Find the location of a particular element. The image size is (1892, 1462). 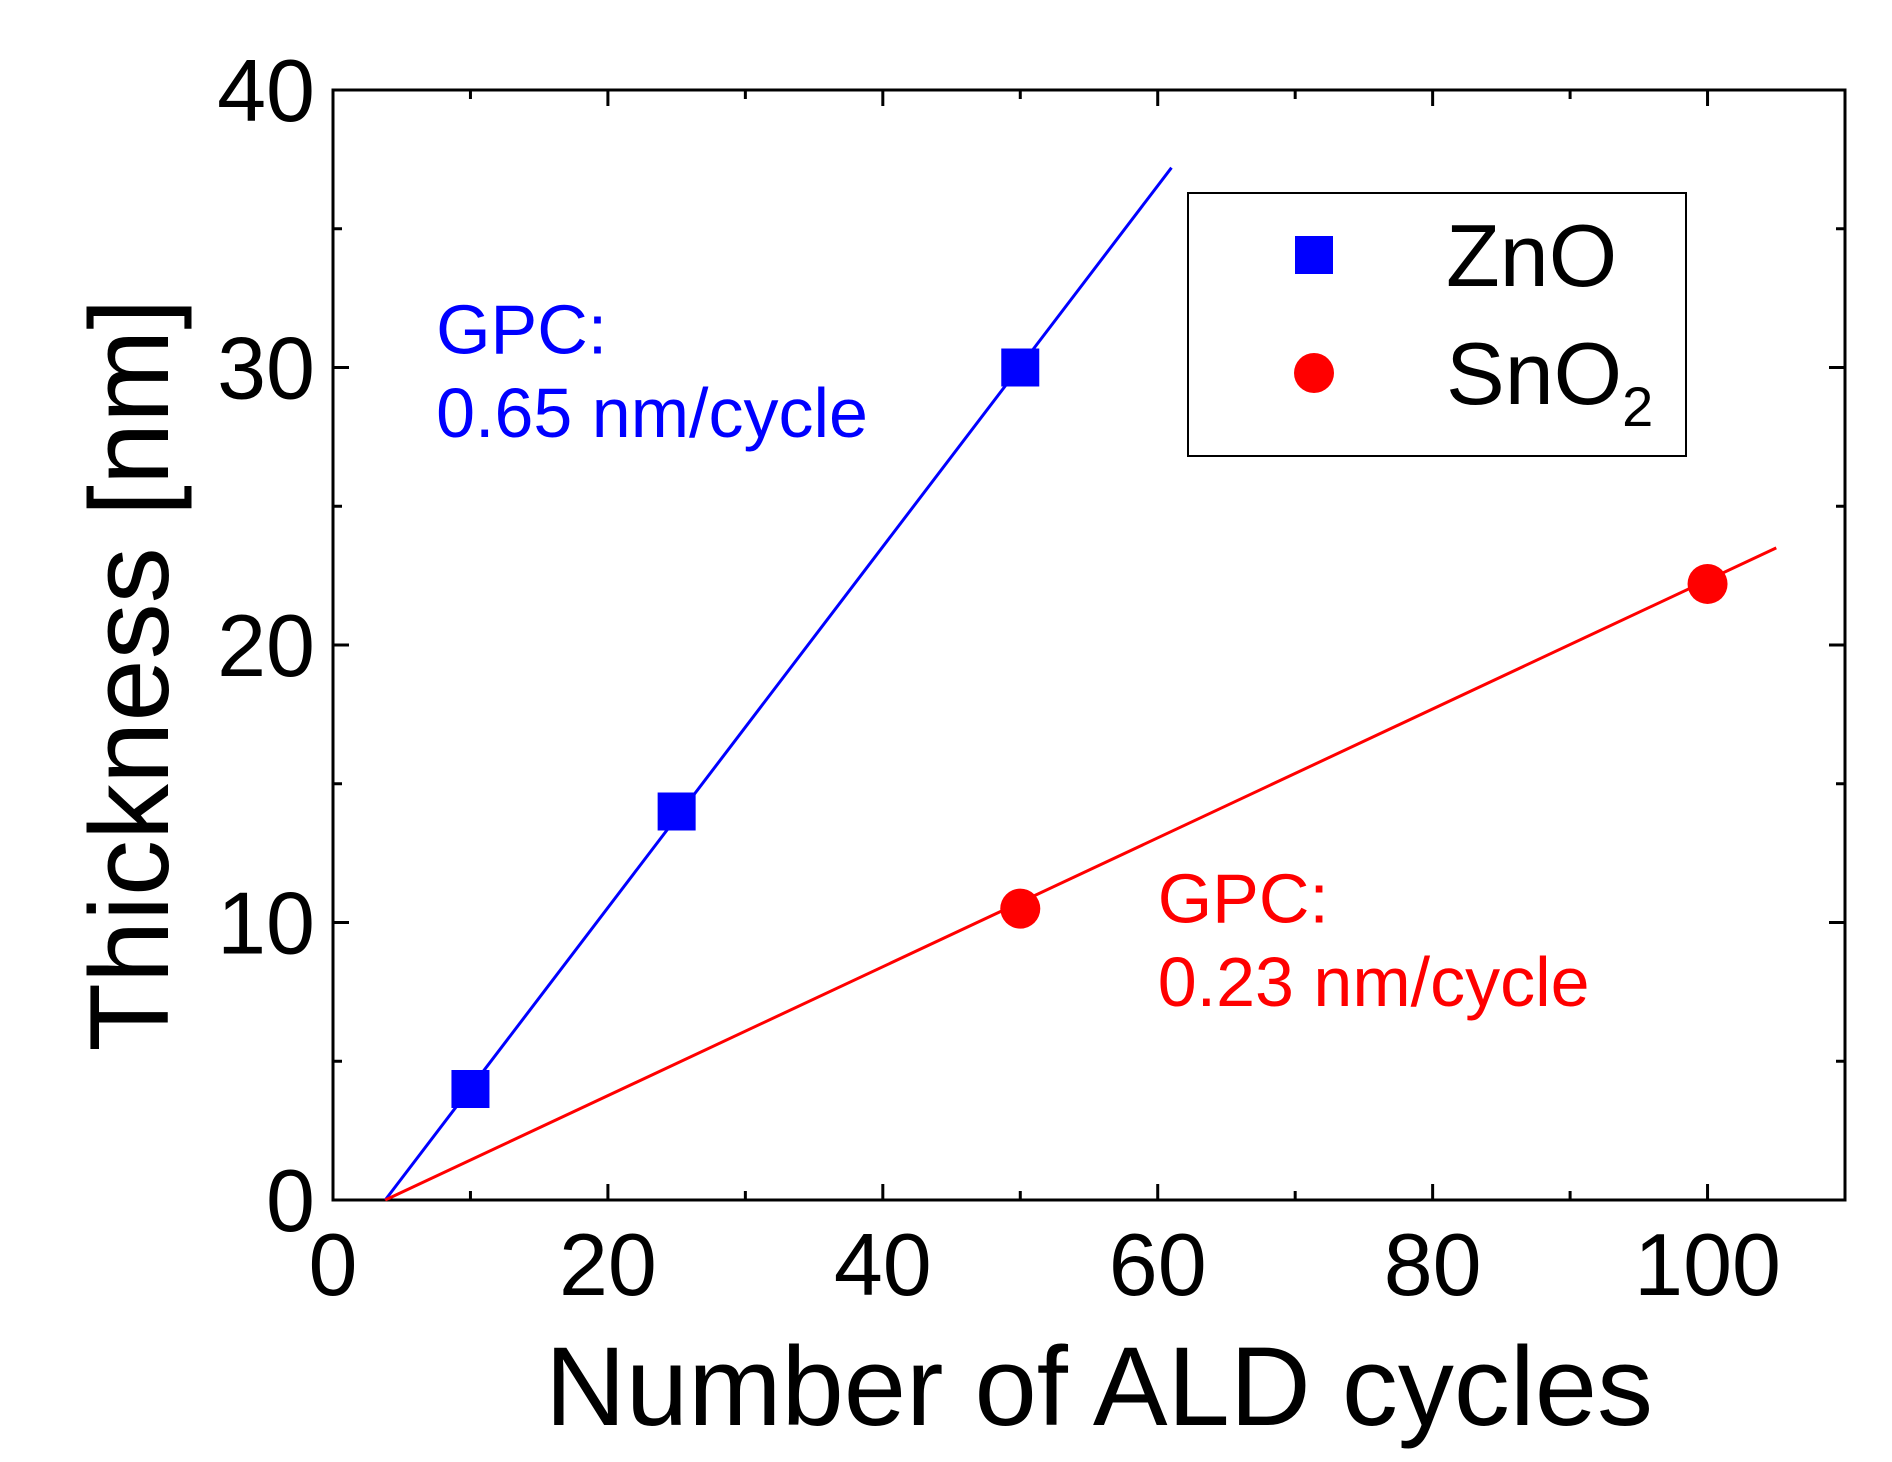

legend-label-main: ZnO is located at coordinates (1531, 255).